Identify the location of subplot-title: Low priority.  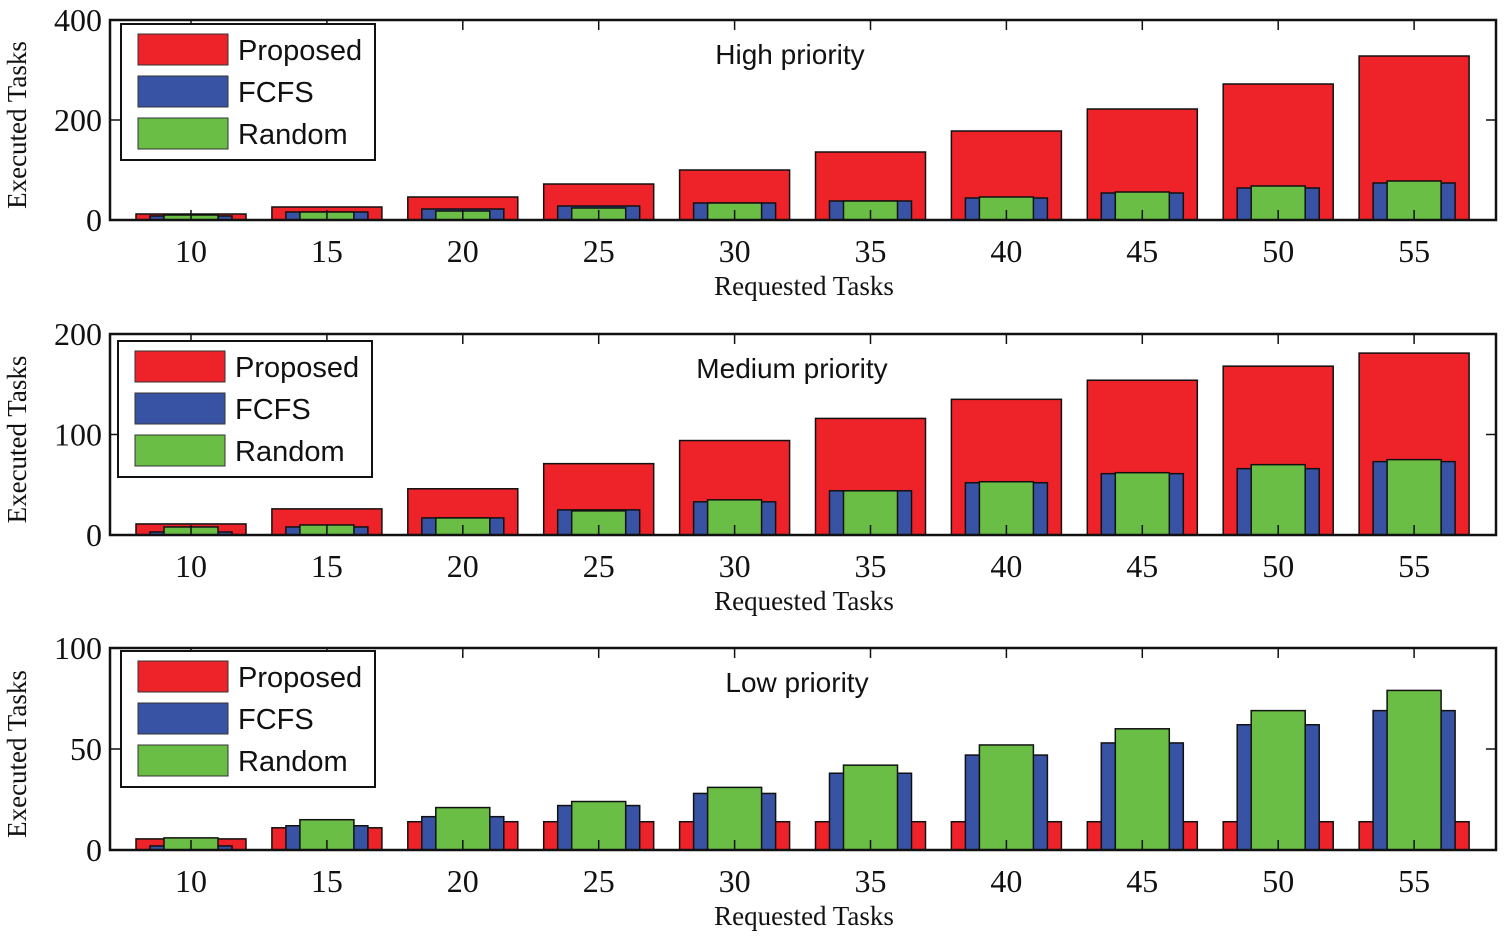
(796, 682).